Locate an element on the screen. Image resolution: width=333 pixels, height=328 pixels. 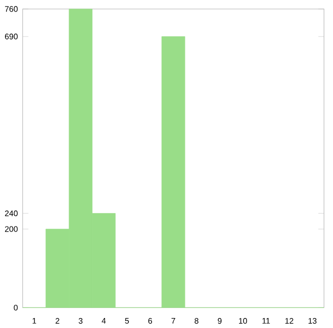
y-tick-label: 200 is located at coordinates (11, 229).